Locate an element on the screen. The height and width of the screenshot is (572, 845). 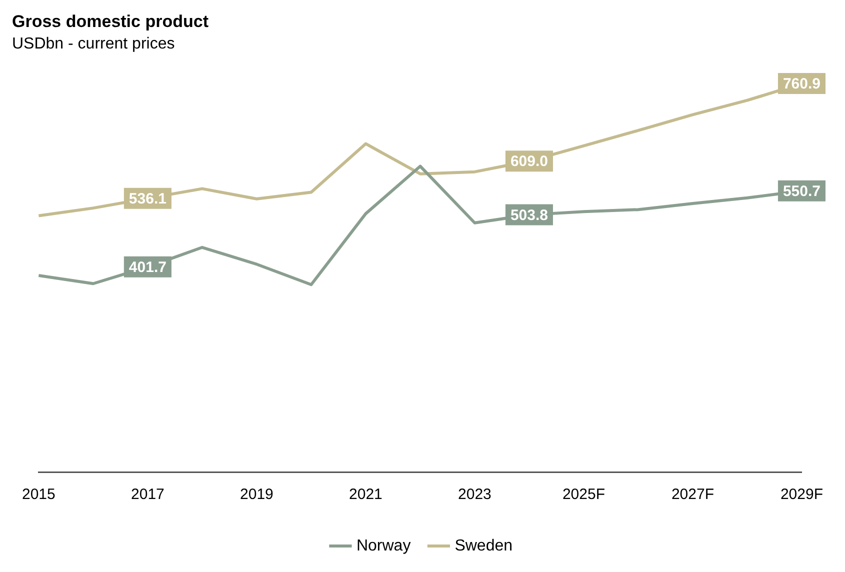
x-tick-label: 2025F is located at coordinates (583, 495).